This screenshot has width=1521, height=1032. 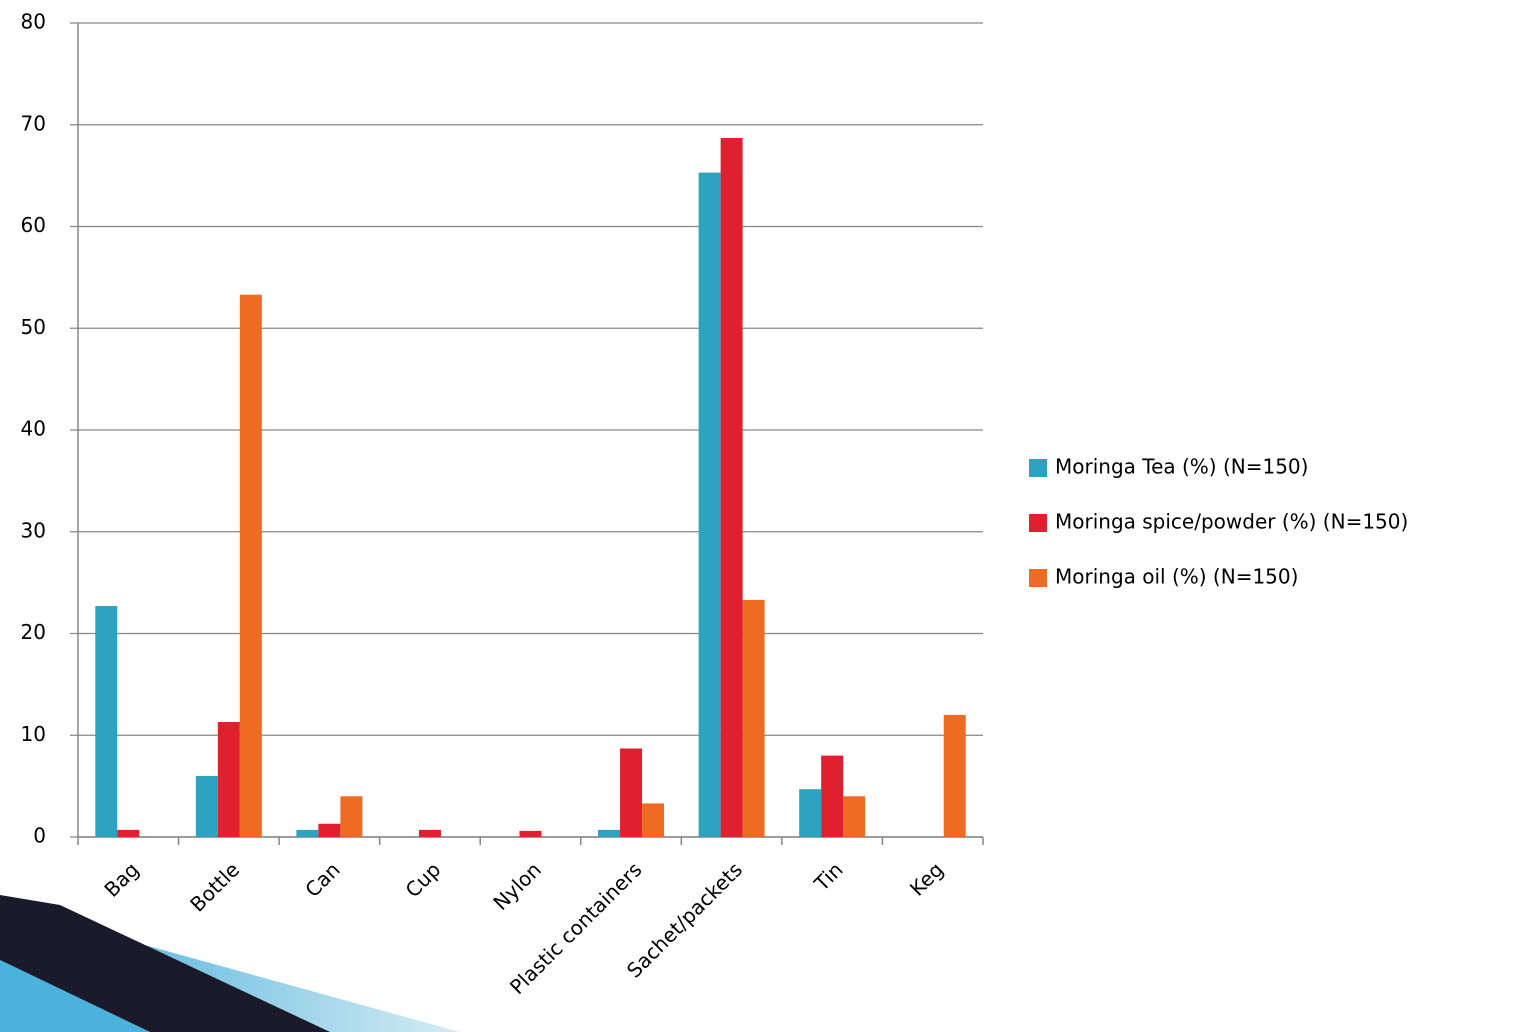 I want to click on legend-label: Moringa oil (%) (N=150), so click(x=1176, y=577).